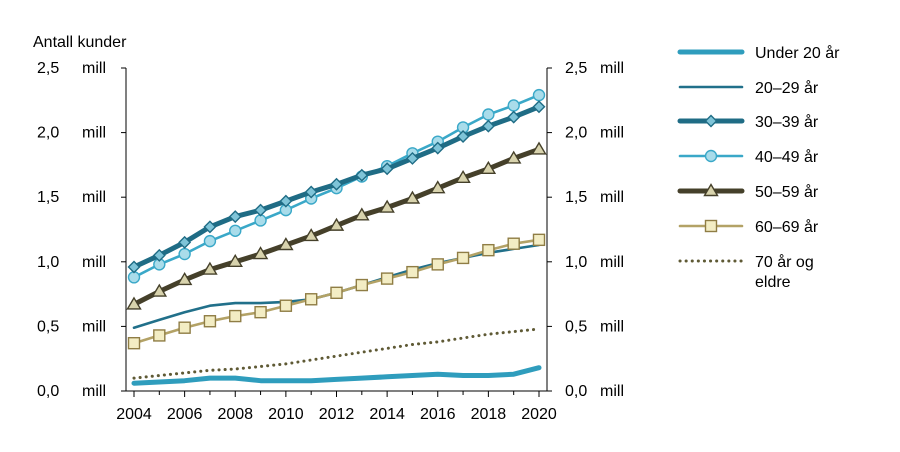 The height and width of the screenshot is (452, 900). I want to click on legend-label: eldre, so click(773, 282).